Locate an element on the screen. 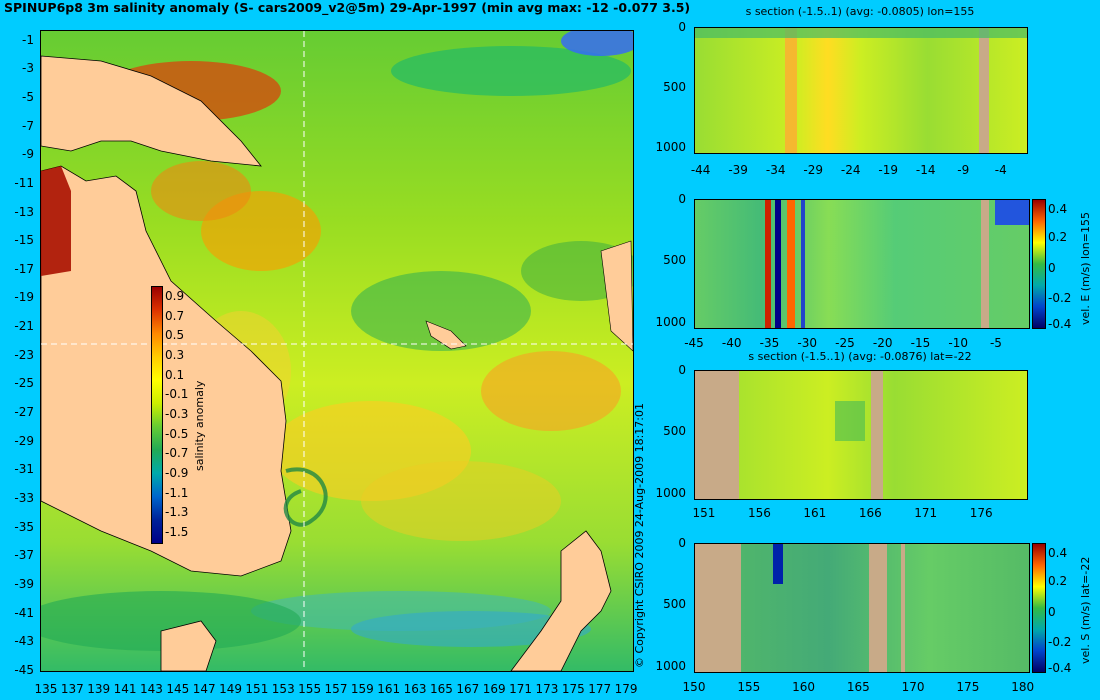 This screenshot has width=1100, height=700. s2-y-tick: 1000 is located at coordinates (670, 321).